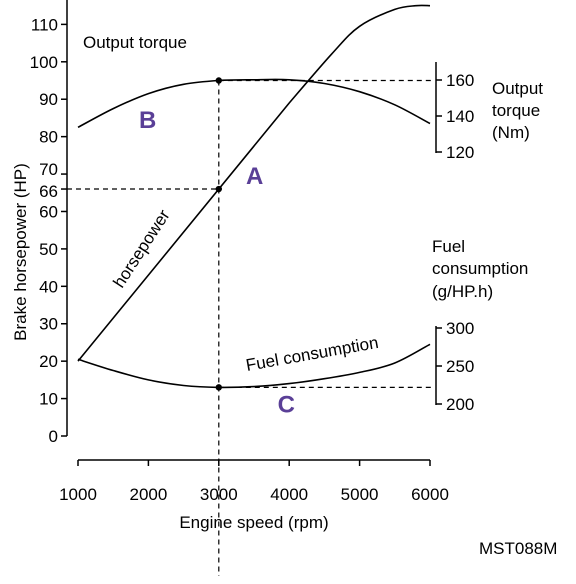 This screenshot has width=576, height=584. What do you see at coordinates (448, 246) in the screenshot?
I see `fuel-axis-title-line: Fuel` at bounding box center [448, 246].